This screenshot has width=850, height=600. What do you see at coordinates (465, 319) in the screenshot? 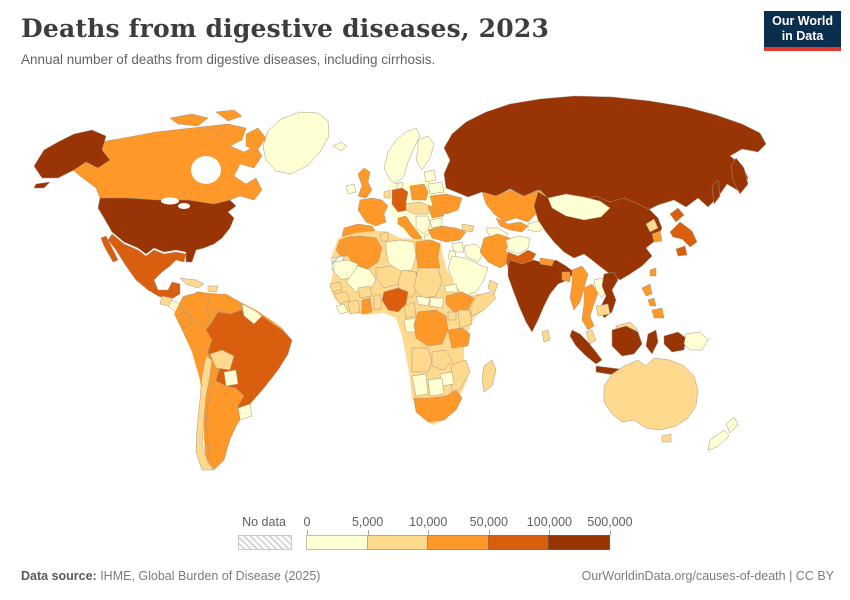
I see `country-kenya` at bounding box center [465, 319].